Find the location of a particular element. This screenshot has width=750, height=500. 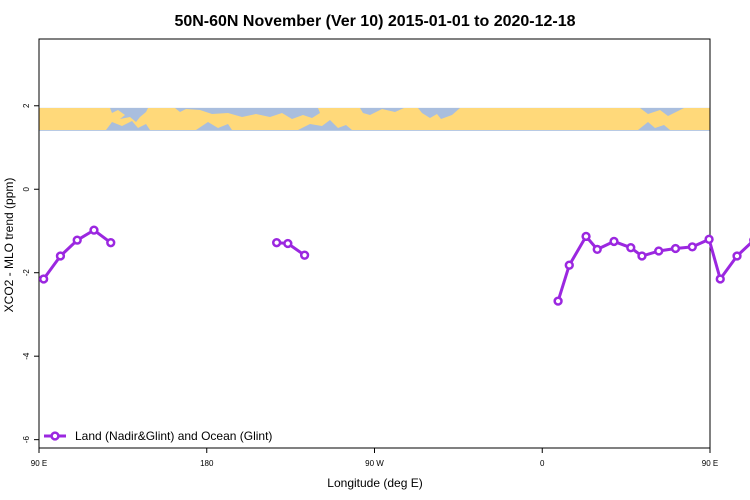

series-line is located at coordinates (653, 268).